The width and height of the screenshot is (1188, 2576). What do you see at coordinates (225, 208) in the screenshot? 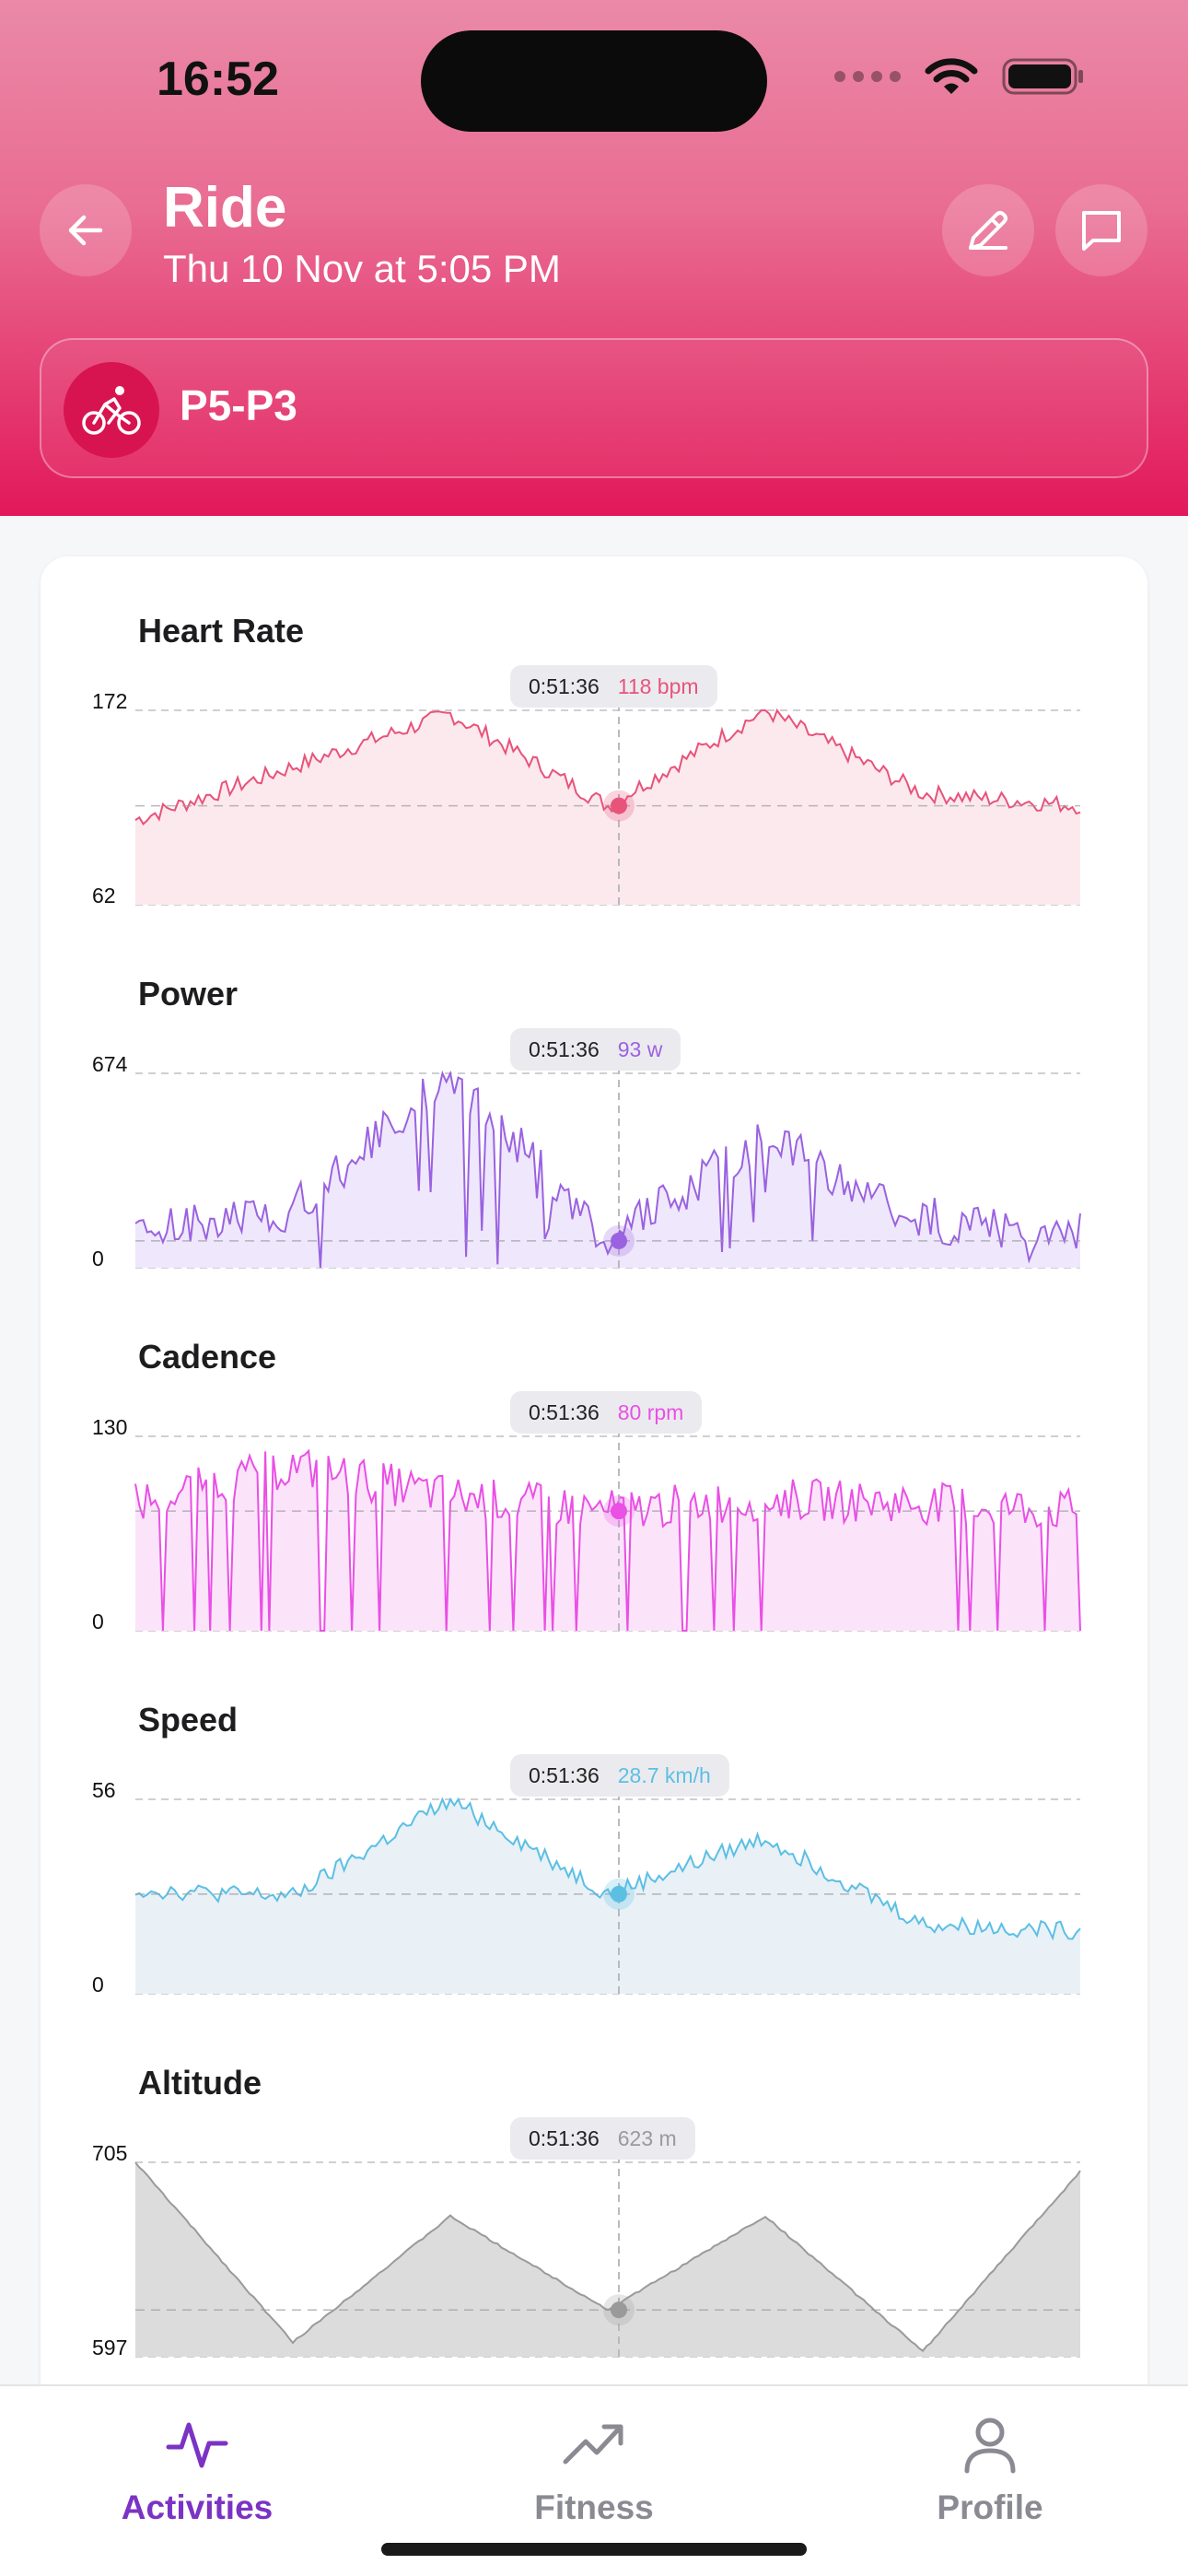
I see `page-title: Ride` at bounding box center [225, 208].